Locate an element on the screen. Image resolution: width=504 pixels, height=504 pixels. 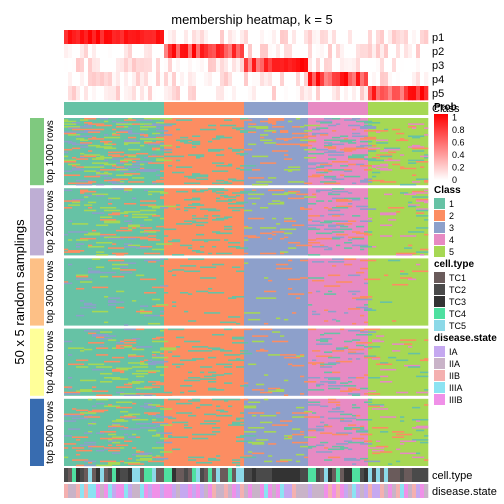
class-block is located at coordinates (398, 292).